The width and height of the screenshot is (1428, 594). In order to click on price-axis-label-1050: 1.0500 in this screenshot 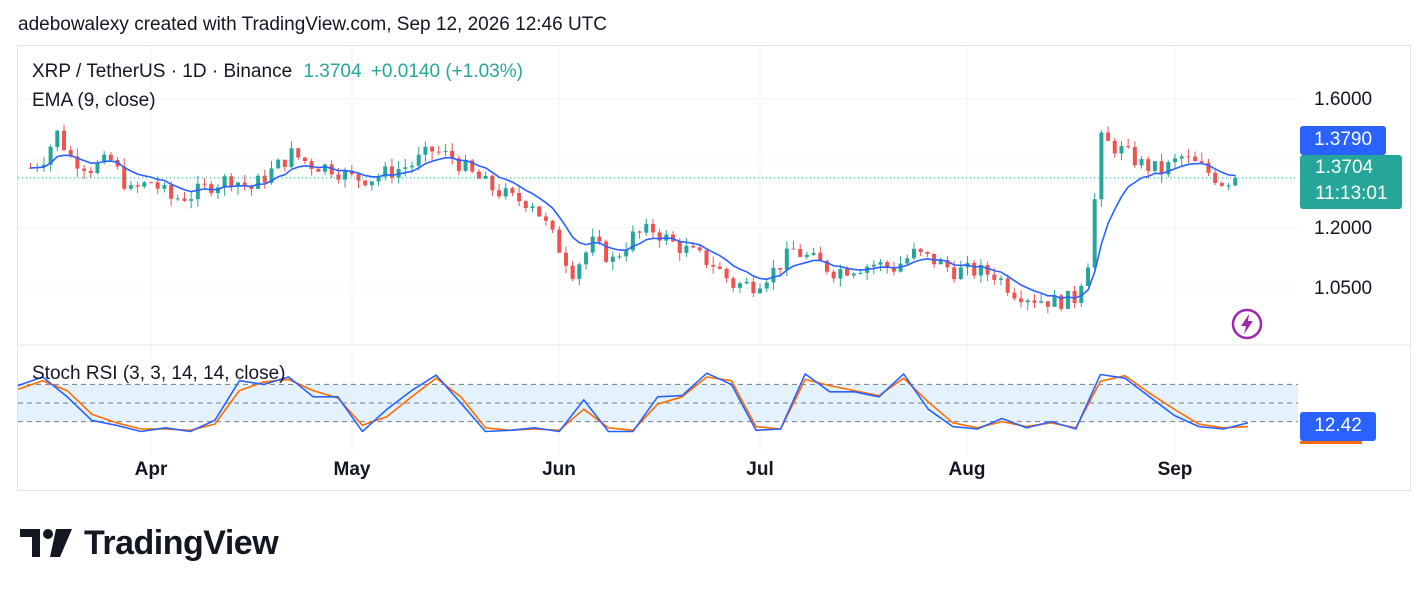, I will do `click(1343, 288)`.